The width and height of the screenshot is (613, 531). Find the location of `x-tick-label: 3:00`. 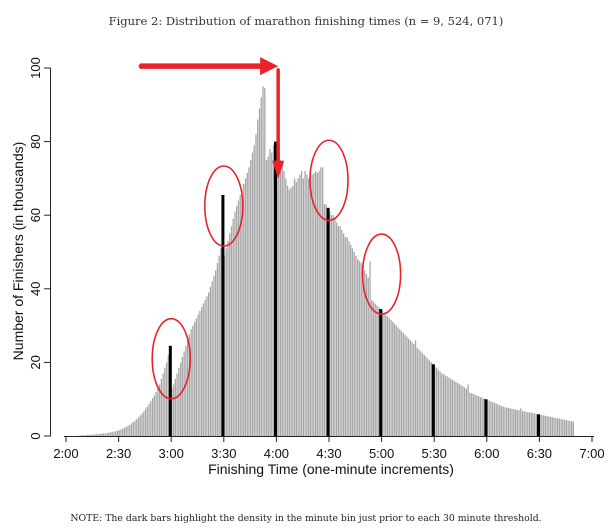

x-tick-label: 3:00 is located at coordinates (171, 453).